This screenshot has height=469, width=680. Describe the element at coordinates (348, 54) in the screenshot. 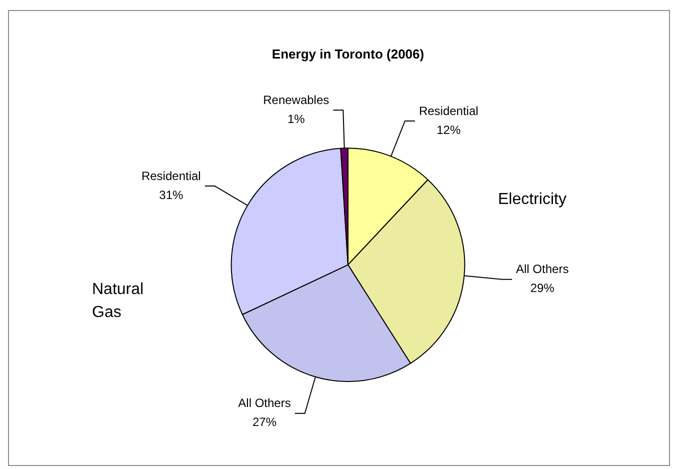

I see `chart-title: Energy in Toronto (2006)` at that location.